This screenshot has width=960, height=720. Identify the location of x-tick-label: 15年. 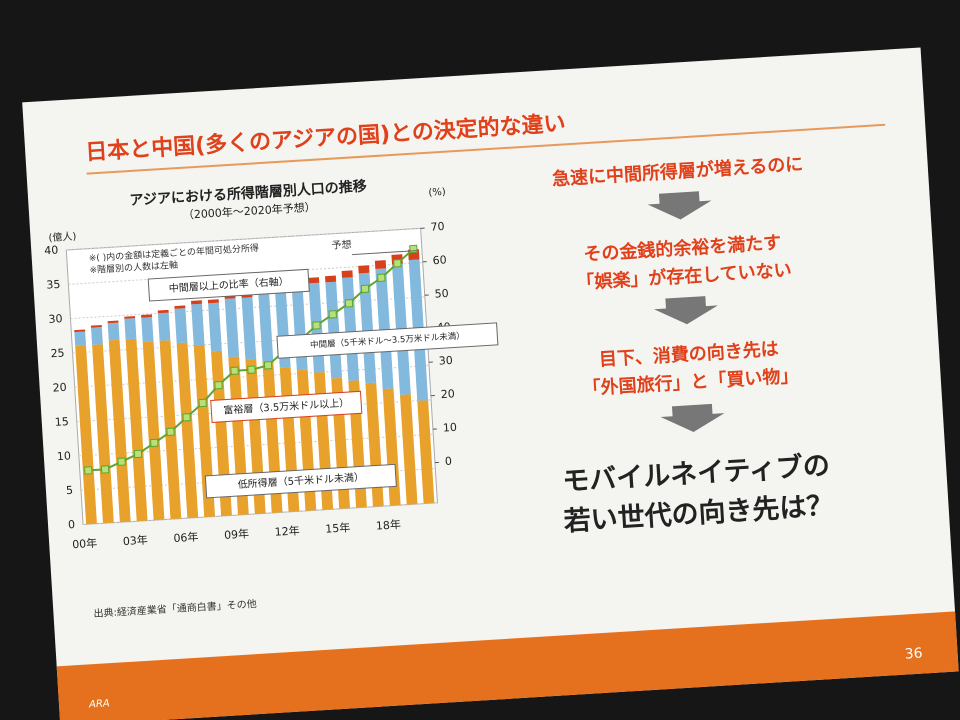
(338, 528).